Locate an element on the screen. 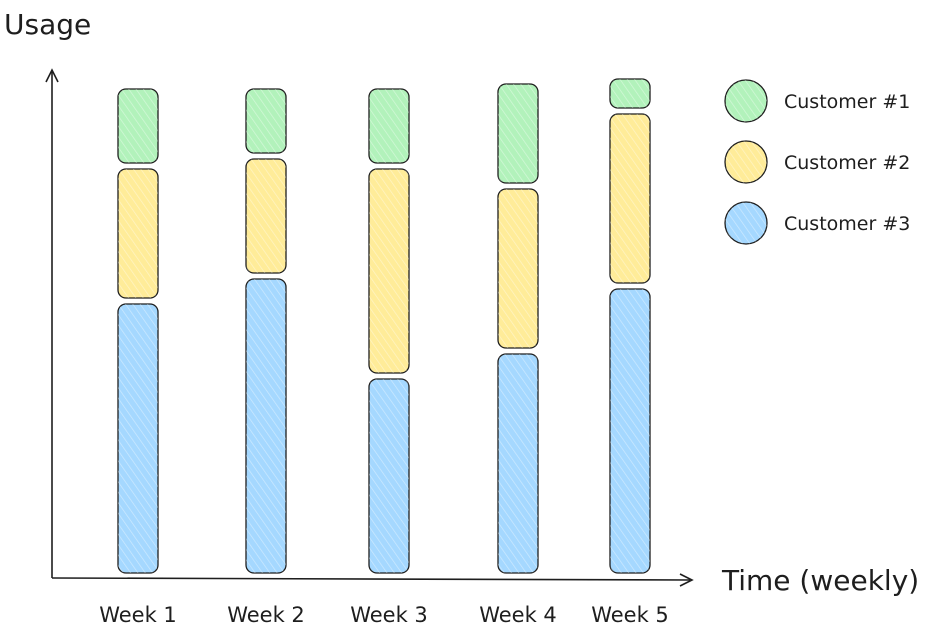 This screenshot has height=637, width=945. y-axis-label: Usage is located at coordinates (47, 24).